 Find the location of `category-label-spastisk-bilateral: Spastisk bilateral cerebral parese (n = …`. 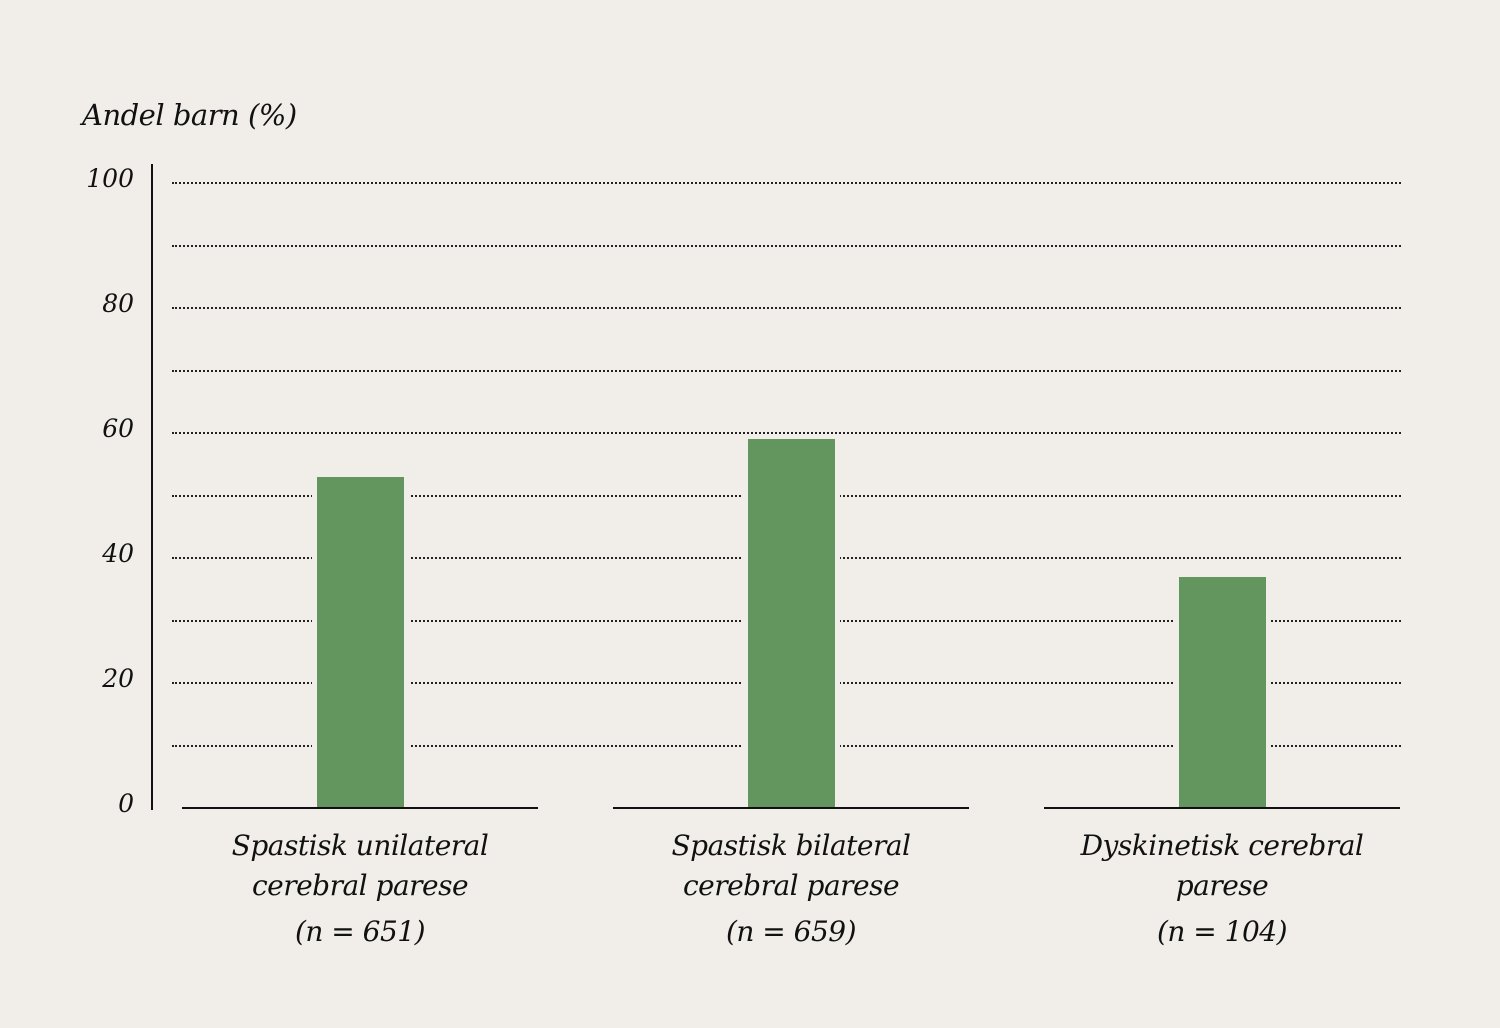

category-label-spastisk-bilateral: Spastisk bilateral cerebral parese (n = … is located at coordinates (791, 889).